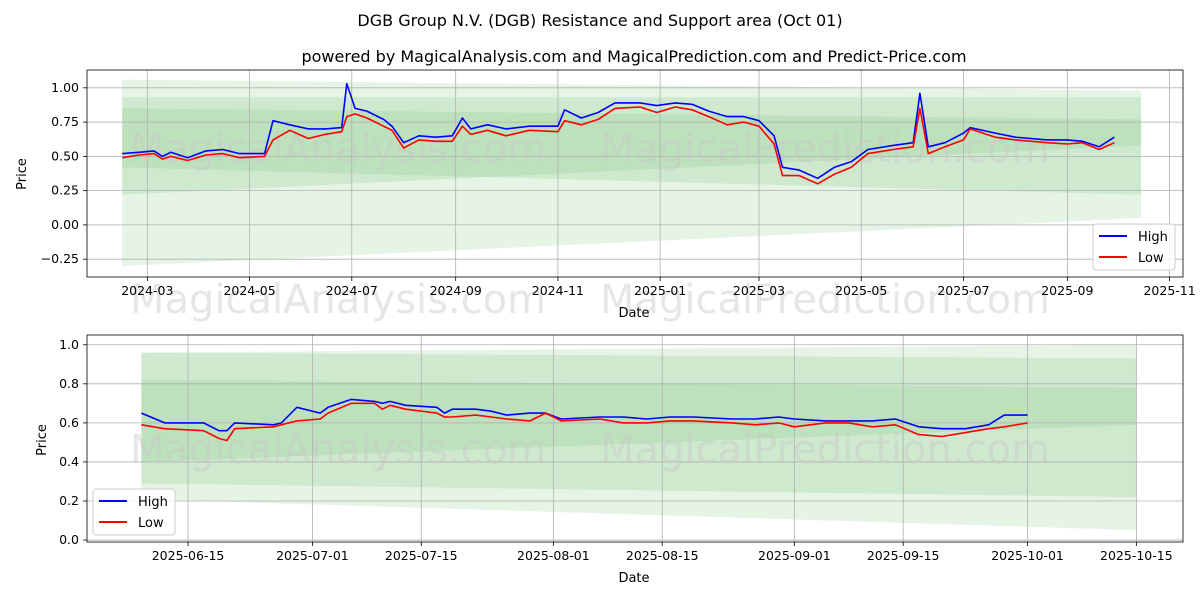 This screenshot has height=600, width=1200. What do you see at coordinates (69, 461) in the screenshot?
I see `y-tick-label: 0.4` at bounding box center [69, 461].